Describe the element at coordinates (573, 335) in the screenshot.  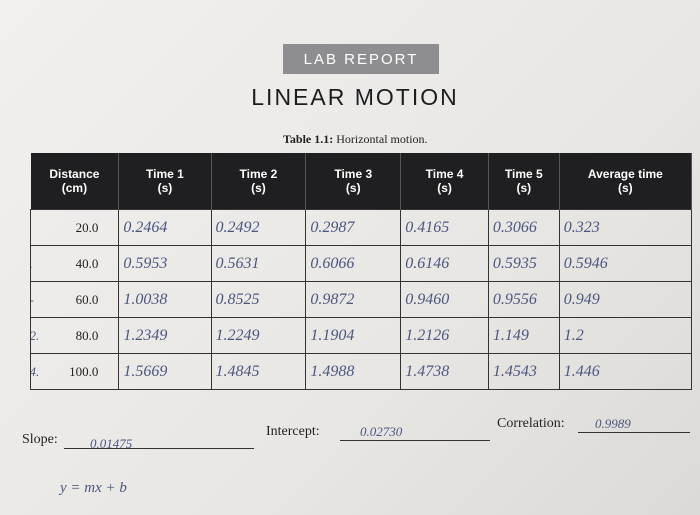
I see `cell-text: 1.2` at that location.